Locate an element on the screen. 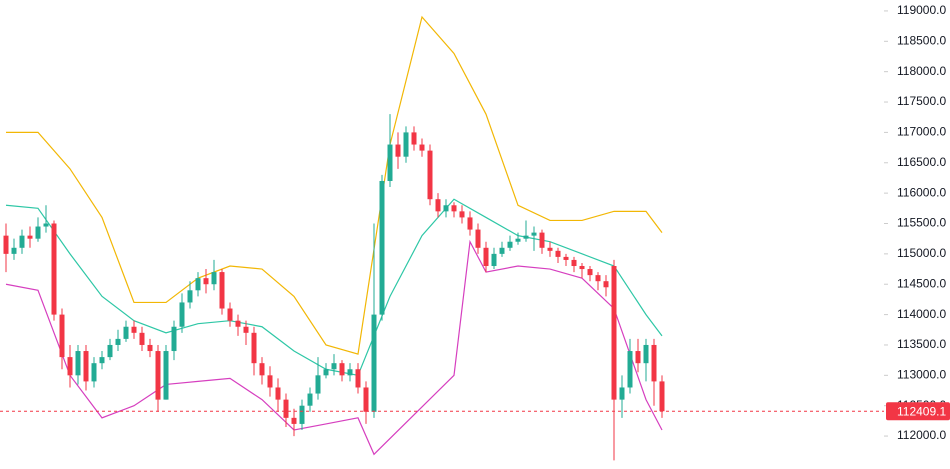 The width and height of the screenshot is (950, 469). y-tick-label: 118000.0 is located at coordinates (921, 71).